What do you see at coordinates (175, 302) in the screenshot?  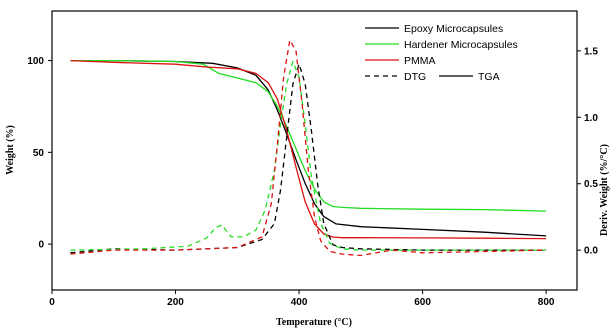 I see `x-tick-label: 200` at bounding box center [175, 302].